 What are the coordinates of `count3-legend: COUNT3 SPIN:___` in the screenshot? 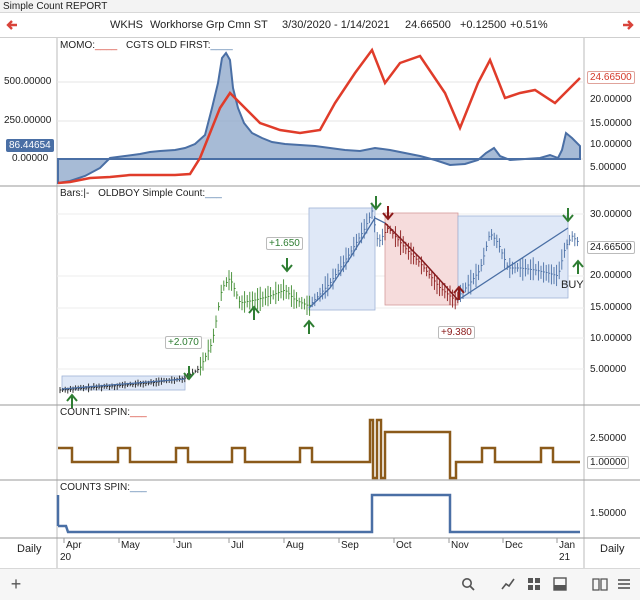 It's located at (103, 487).